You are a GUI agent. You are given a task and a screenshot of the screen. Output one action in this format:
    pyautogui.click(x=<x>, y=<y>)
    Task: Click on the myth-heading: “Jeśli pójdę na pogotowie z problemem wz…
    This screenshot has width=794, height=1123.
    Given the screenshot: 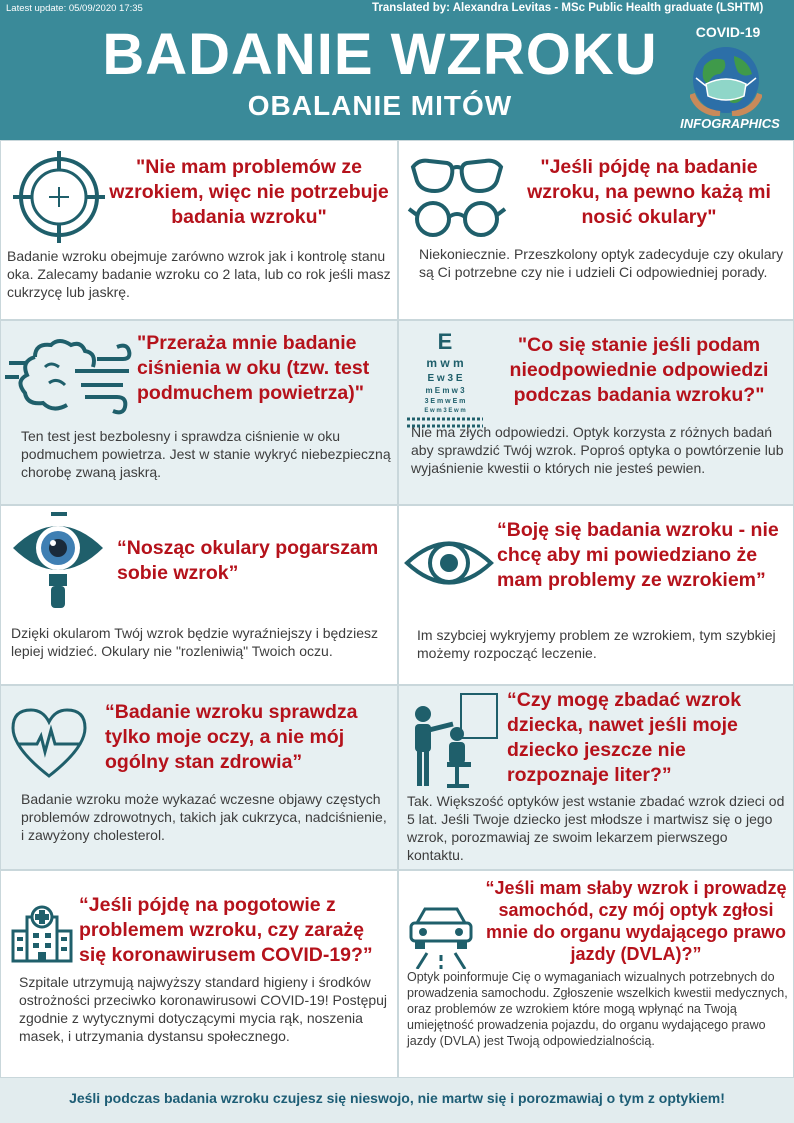 What is the action you would take?
    pyautogui.click(x=226, y=930)
    